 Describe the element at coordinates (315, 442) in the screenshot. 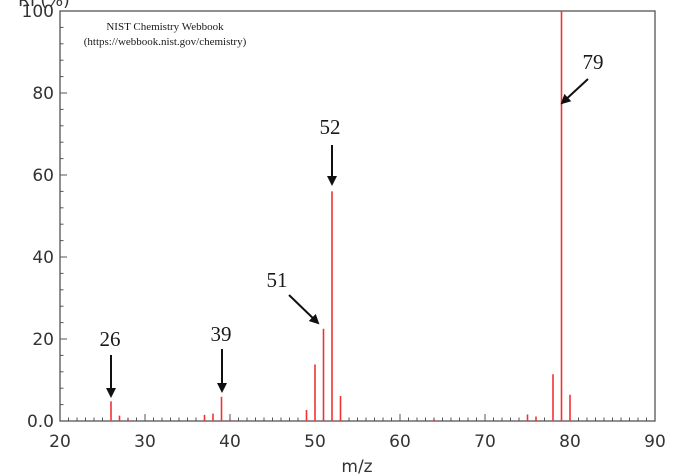

I see `x-tick-label: 50` at that location.